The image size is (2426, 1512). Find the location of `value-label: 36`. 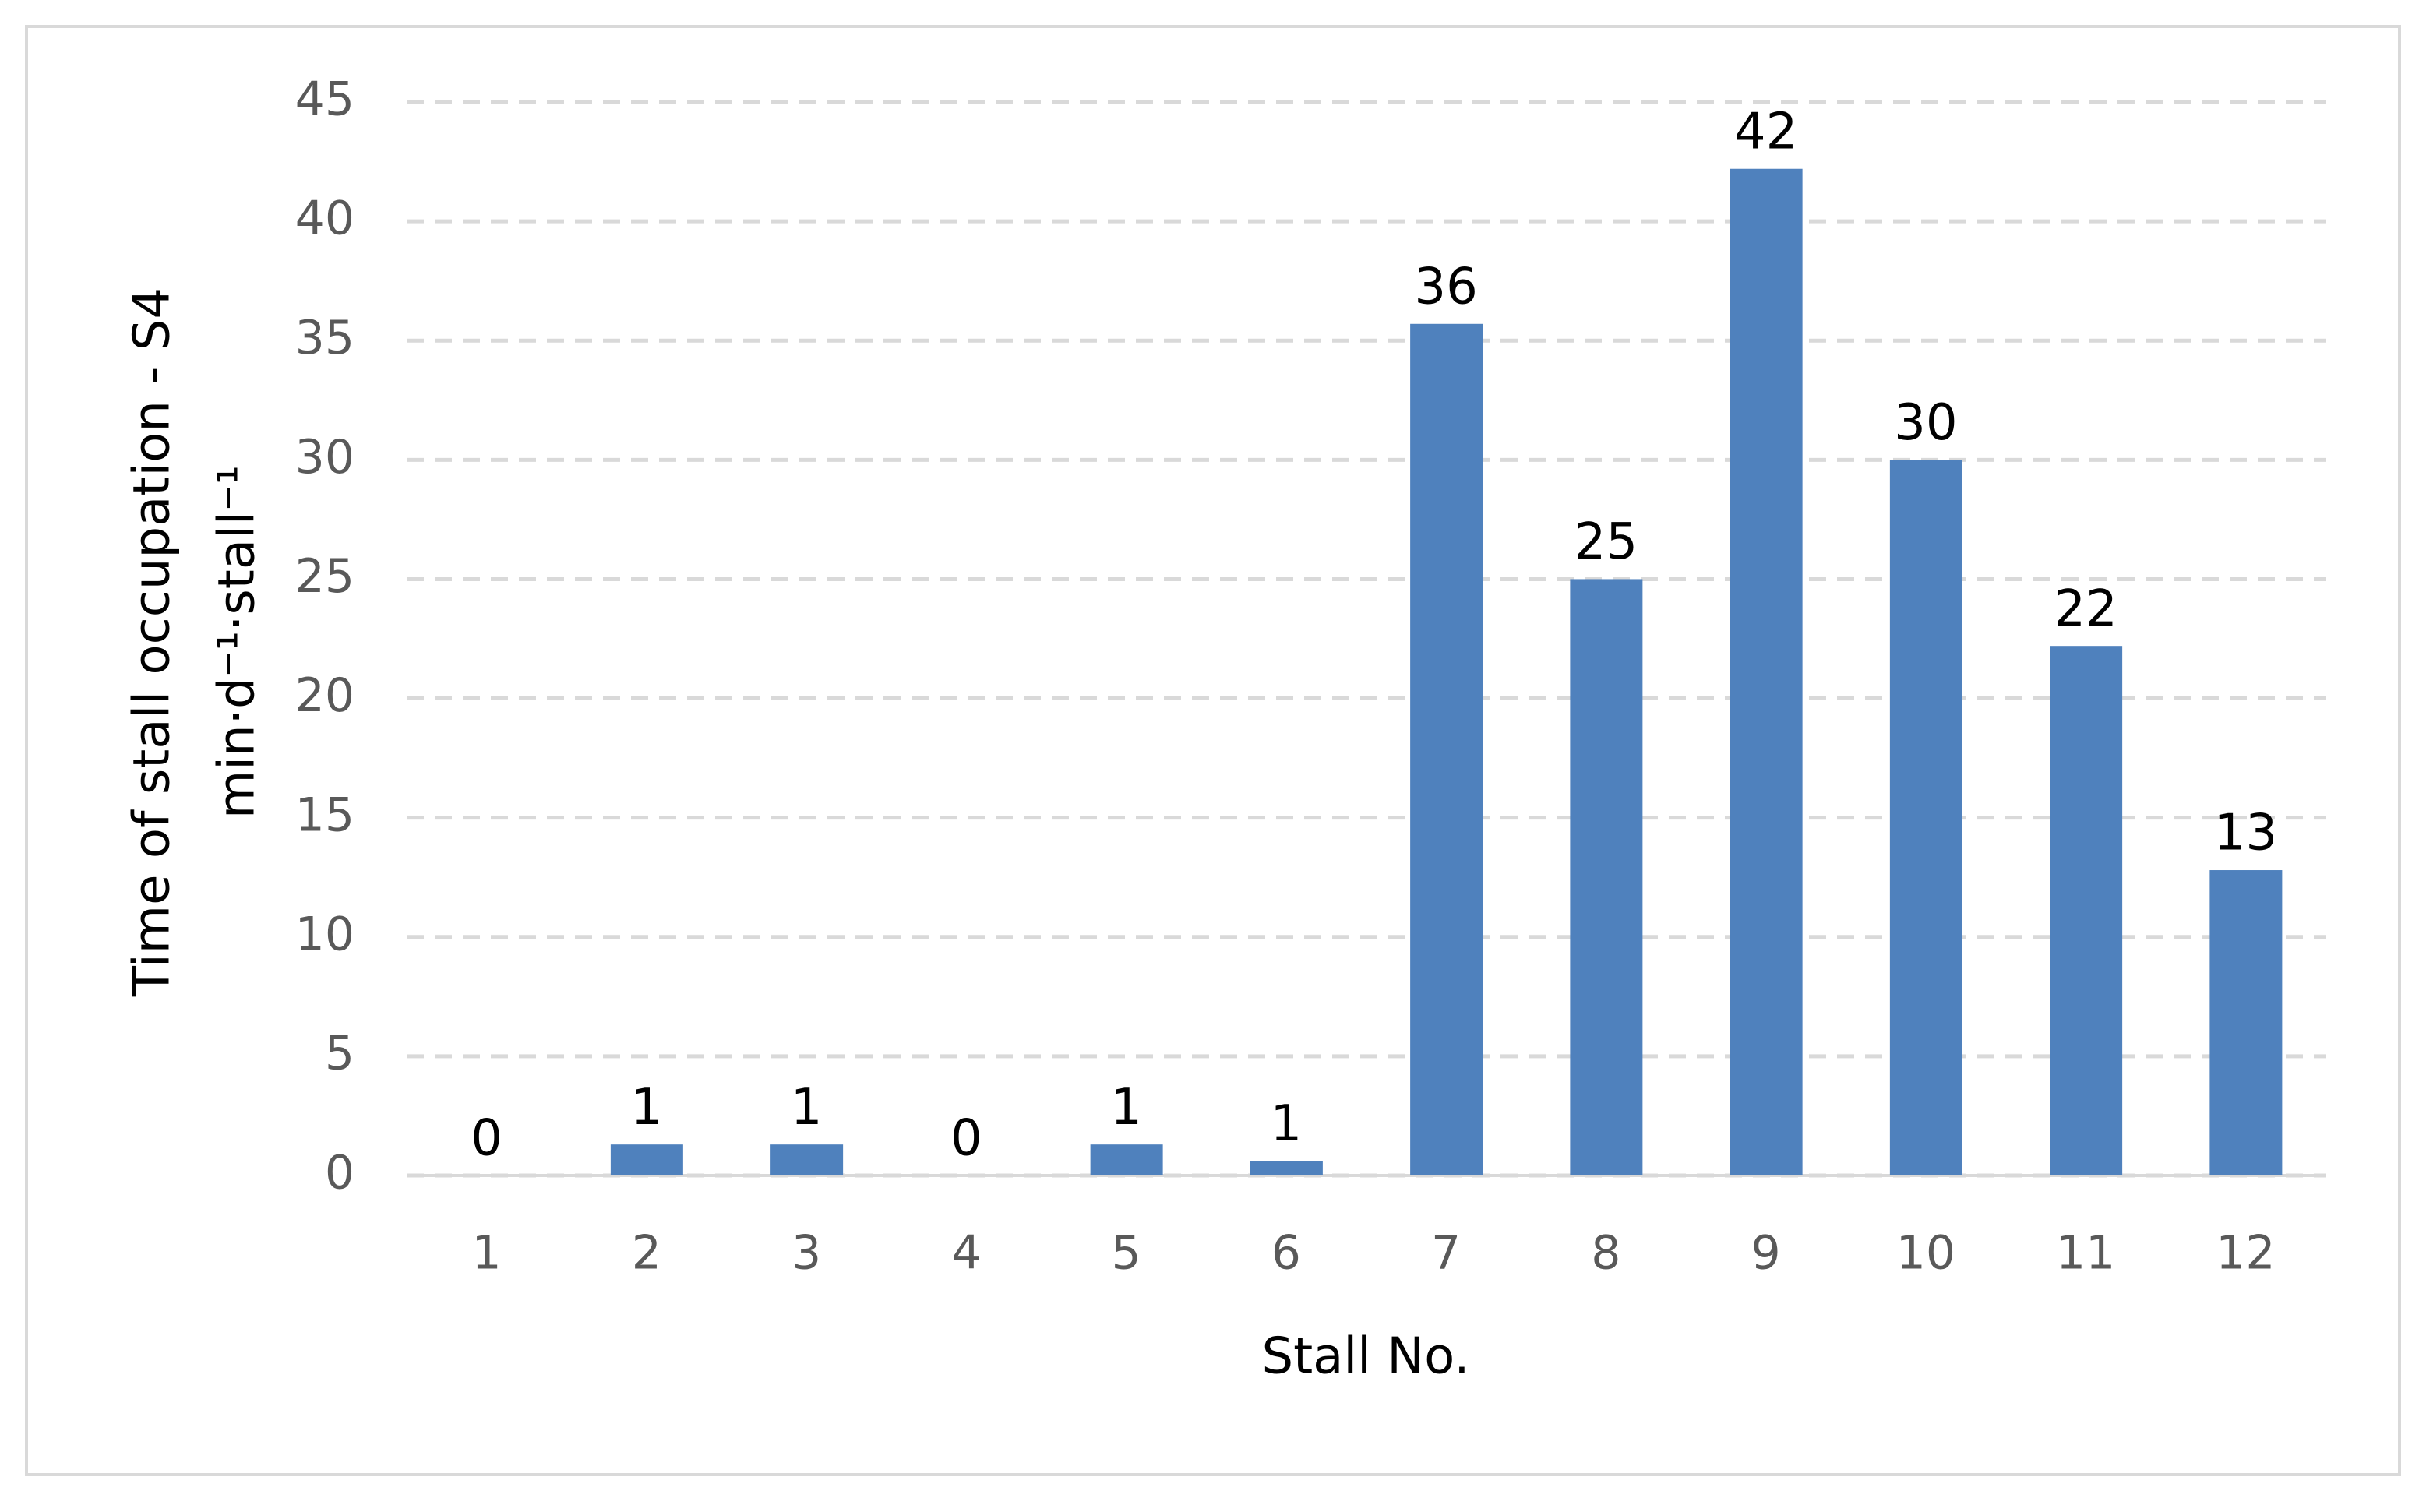

value-label: 36 is located at coordinates (1445, 286).